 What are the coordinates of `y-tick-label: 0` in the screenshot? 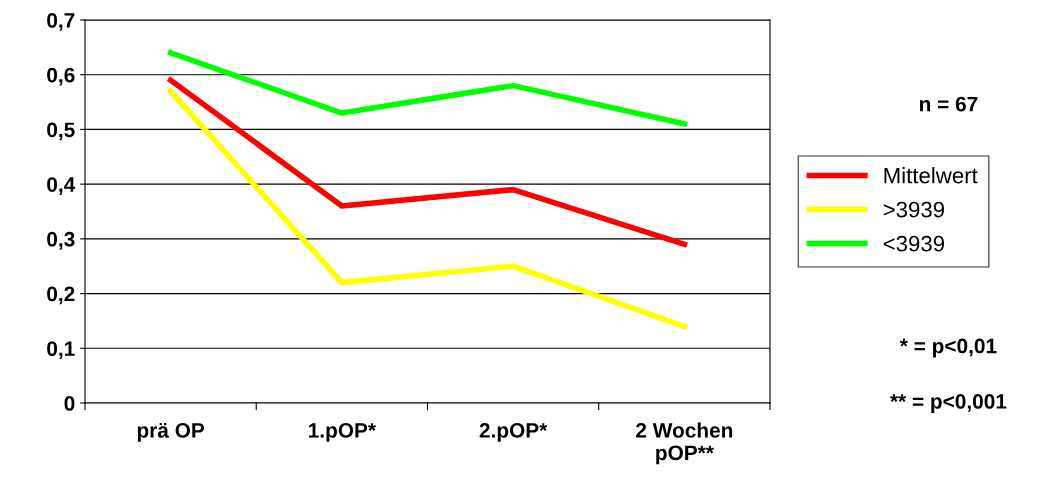 It's located at (69, 403).